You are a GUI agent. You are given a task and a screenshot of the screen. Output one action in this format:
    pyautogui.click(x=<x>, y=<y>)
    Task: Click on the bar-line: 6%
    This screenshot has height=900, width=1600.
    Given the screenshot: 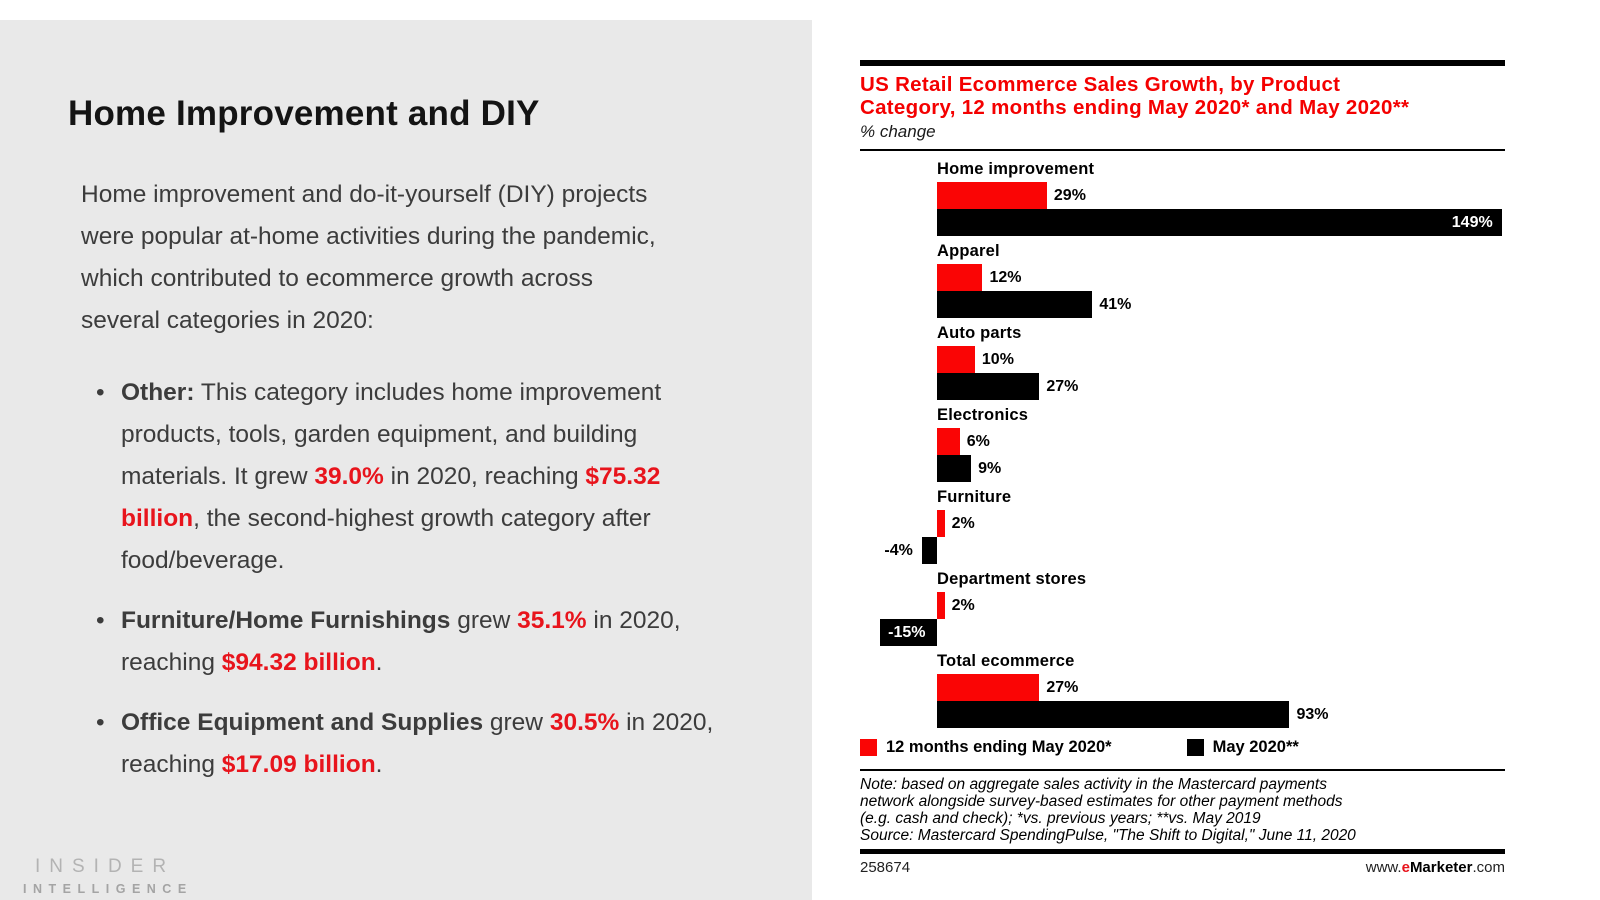 What is the action you would take?
    pyautogui.click(x=1182, y=441)
    